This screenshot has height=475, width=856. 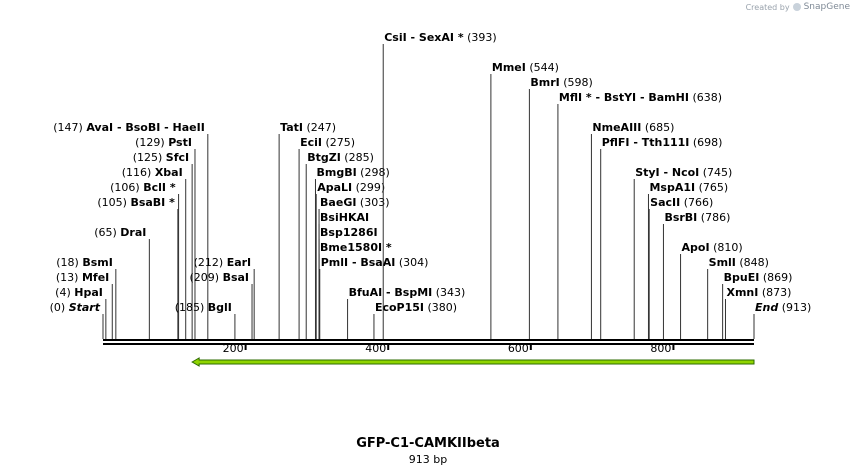 I want to click on site-smli-label: SmlI (848), so click(x=739, y=262).